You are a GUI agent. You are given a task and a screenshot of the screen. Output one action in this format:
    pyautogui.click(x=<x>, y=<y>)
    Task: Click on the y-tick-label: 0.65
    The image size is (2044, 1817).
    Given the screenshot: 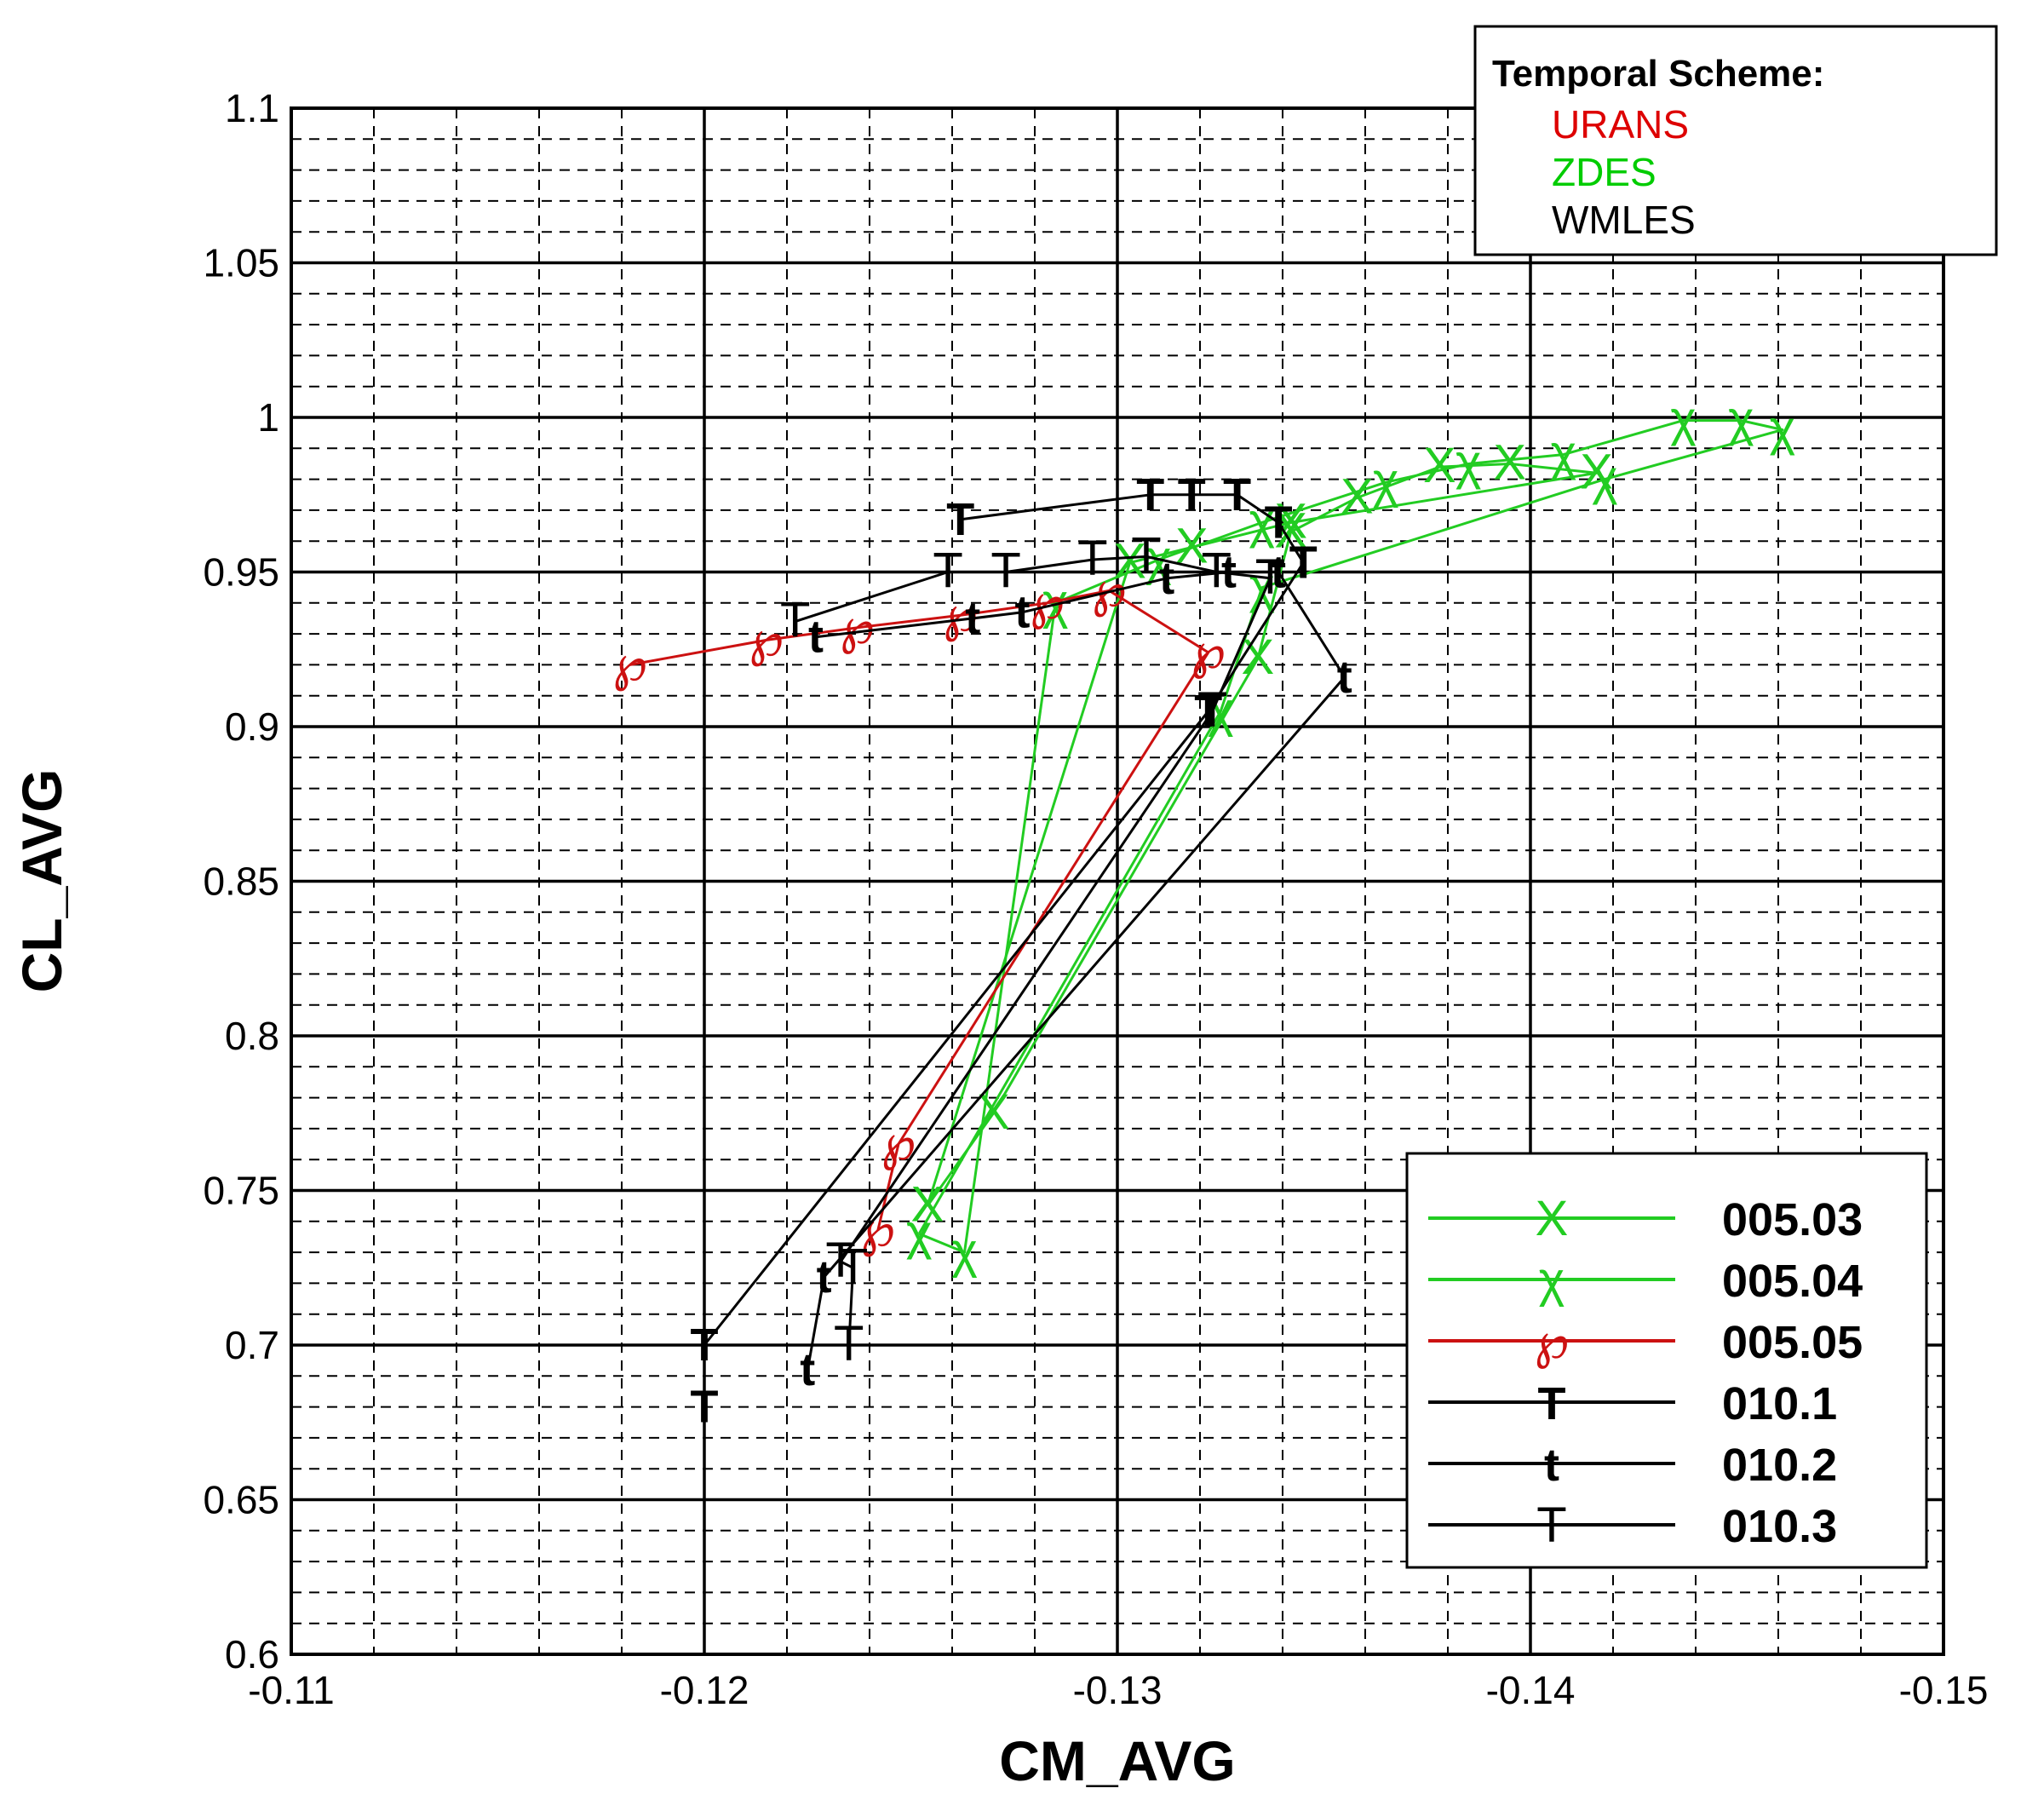 What is the action you would take?
    pyautogui.click(x=241, y=1500)
    